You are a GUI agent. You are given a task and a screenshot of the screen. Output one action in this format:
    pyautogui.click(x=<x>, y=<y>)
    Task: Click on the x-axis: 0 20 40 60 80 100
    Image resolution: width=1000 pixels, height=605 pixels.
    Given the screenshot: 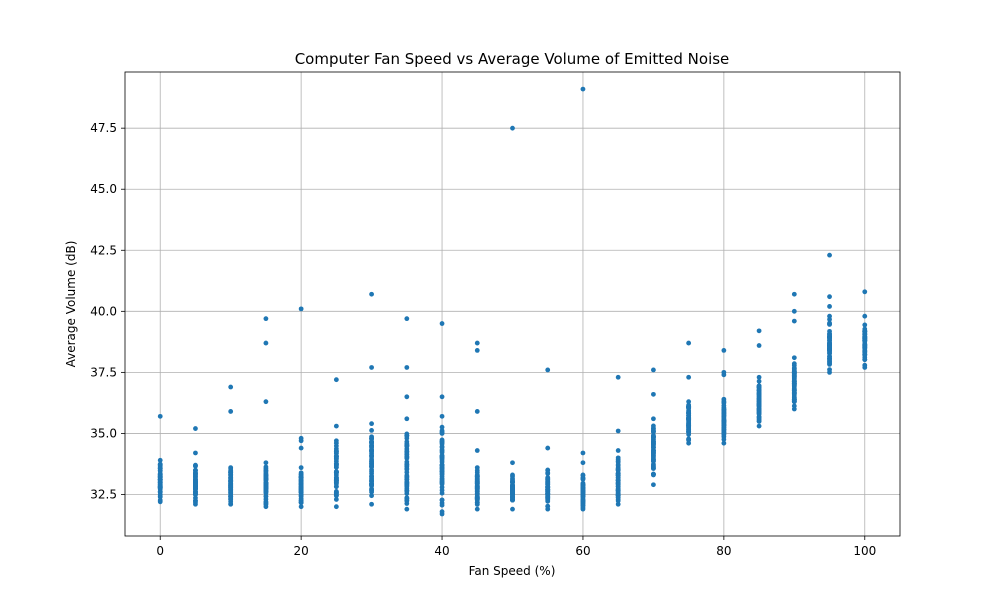 What is the action you would take?
    pyautogui.click(x=516, y=547)
    